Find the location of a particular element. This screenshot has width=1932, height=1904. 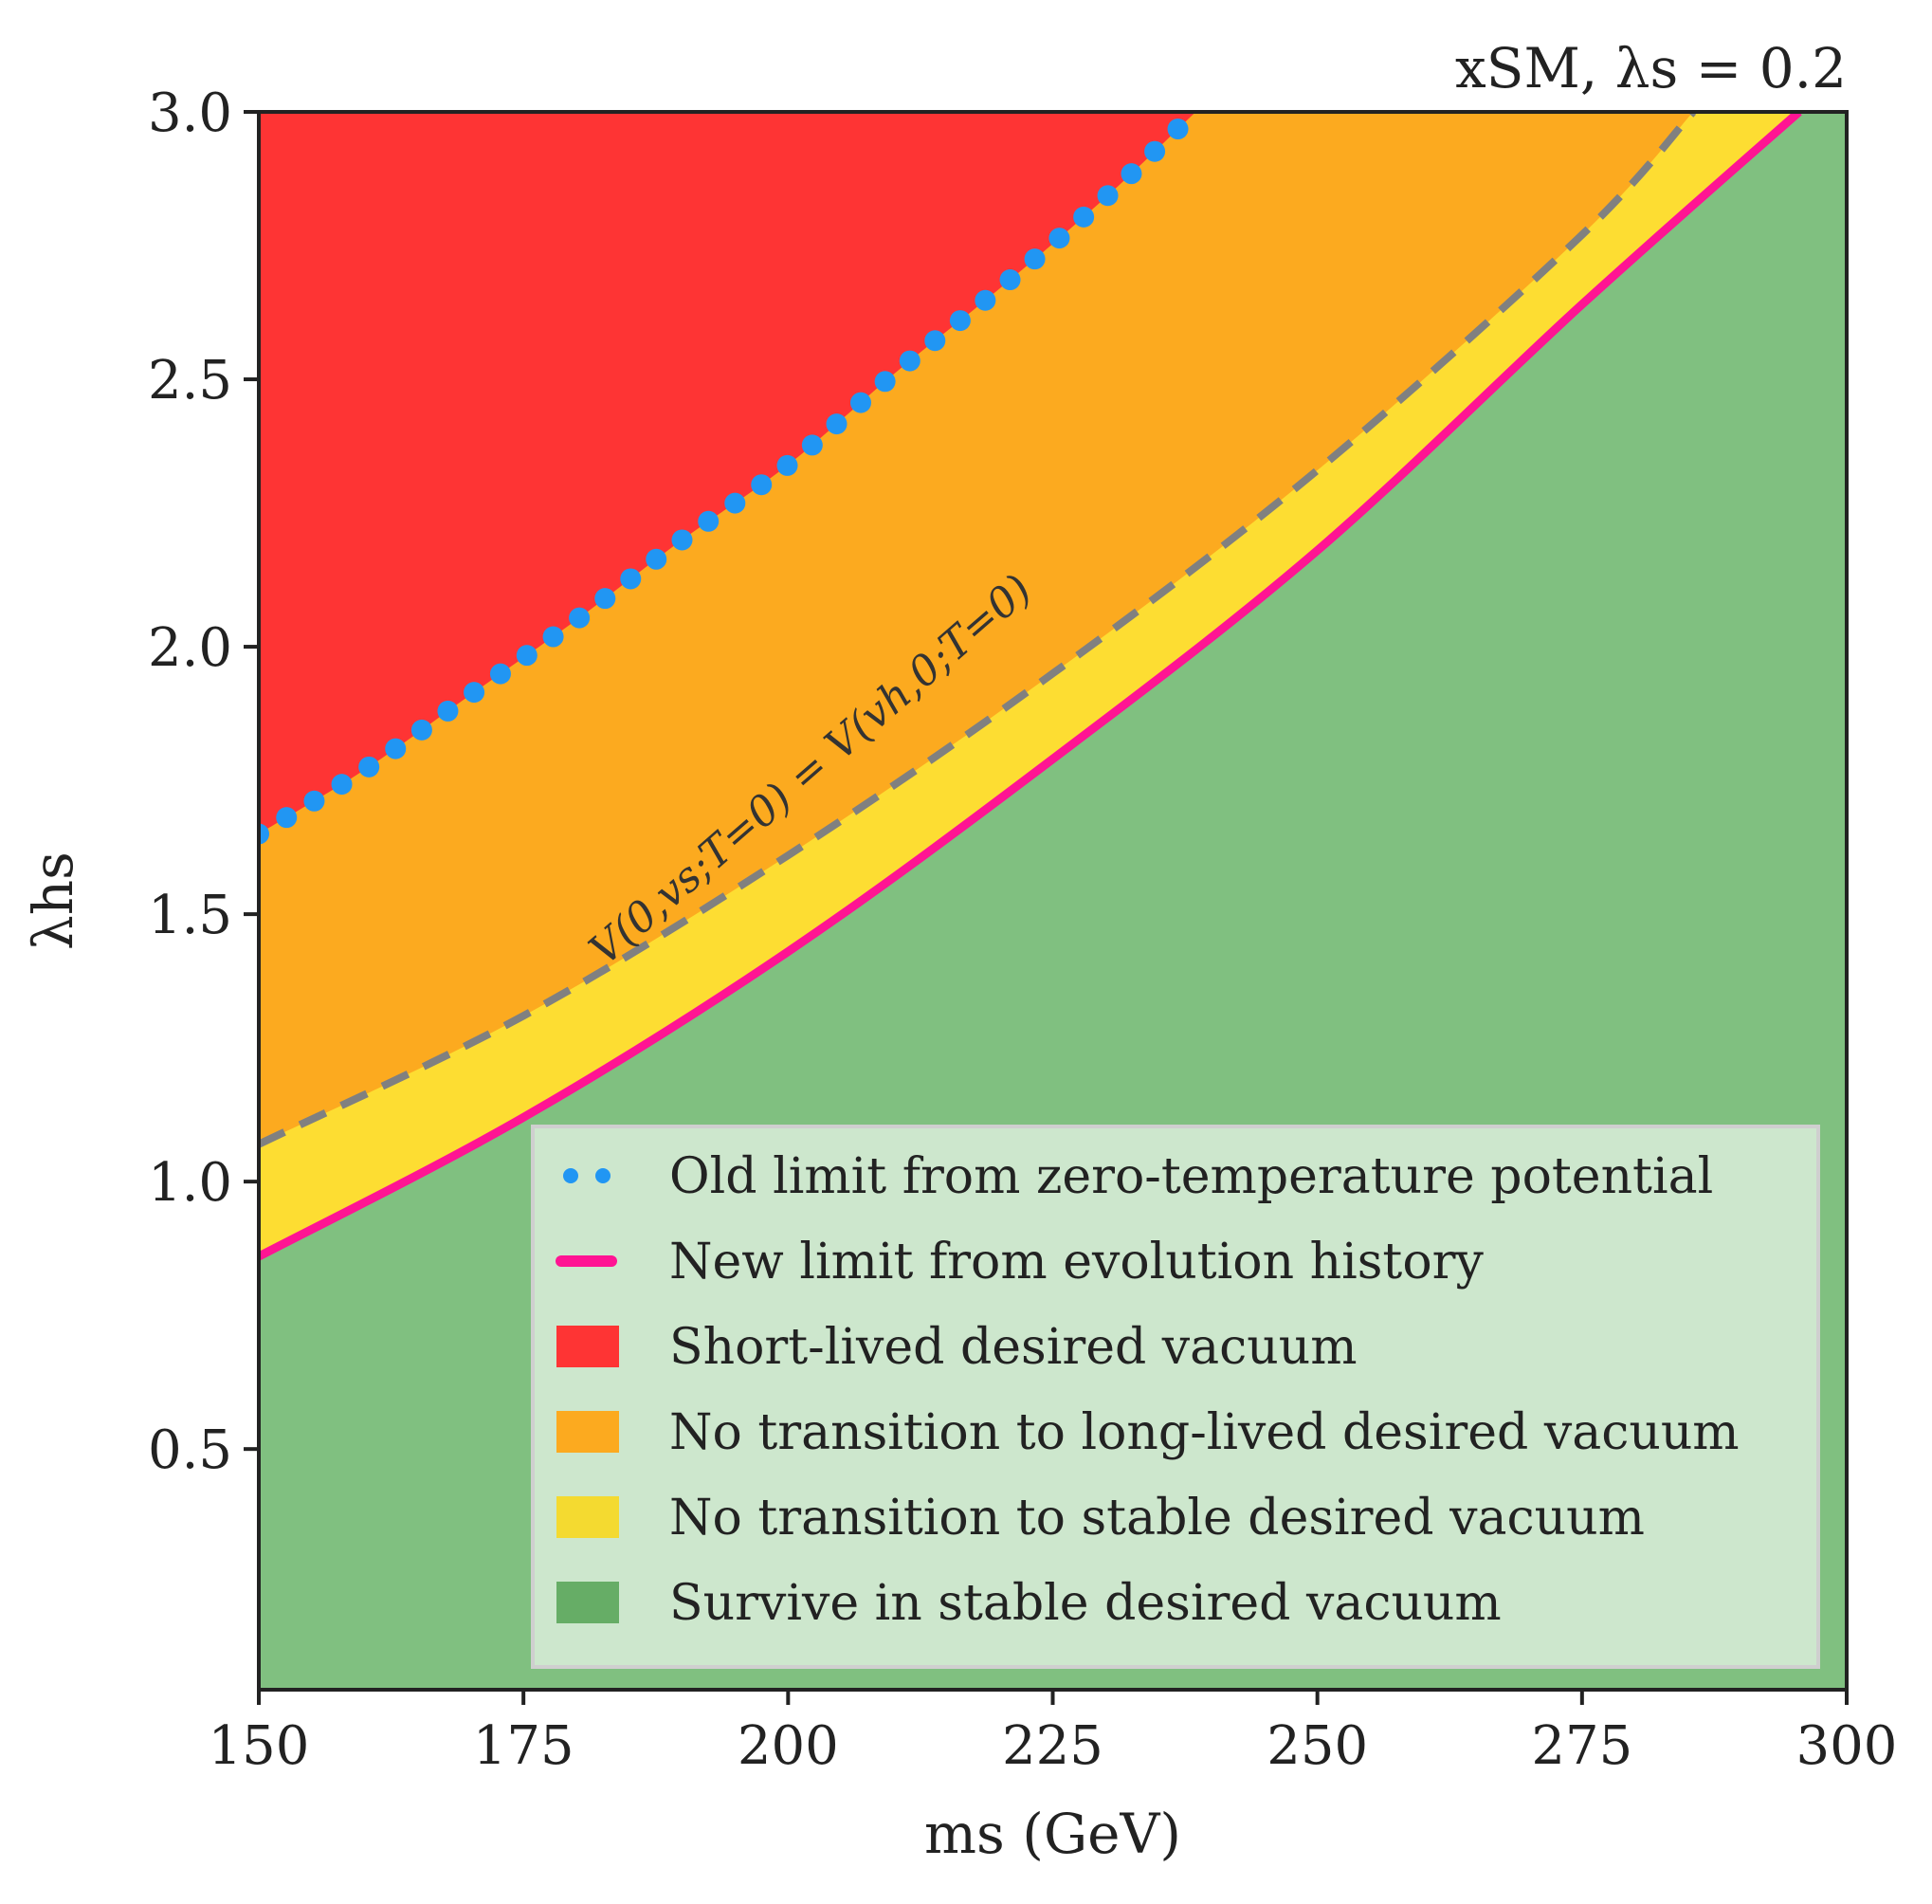

y-tick-label: 3.0 is located at coordinates (190, 113).